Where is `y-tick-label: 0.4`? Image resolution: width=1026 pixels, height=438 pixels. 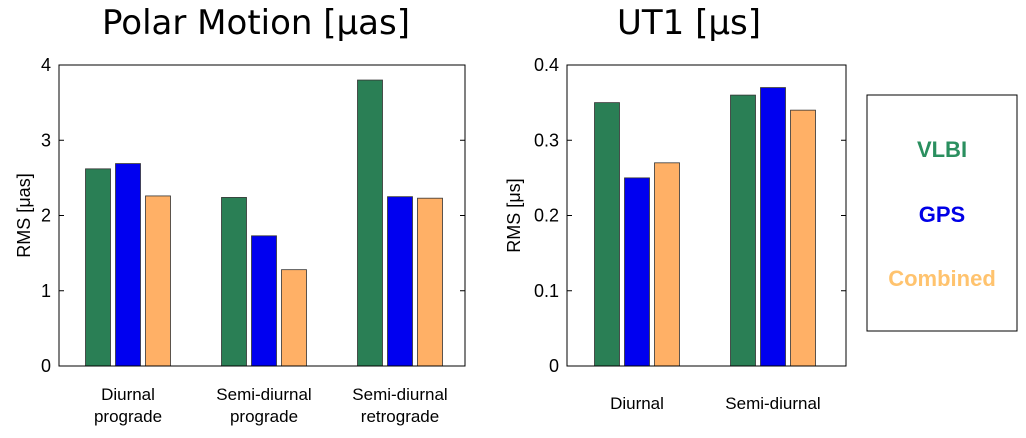
y-tick-label: 0.4 is located at coordinates (546, 65).